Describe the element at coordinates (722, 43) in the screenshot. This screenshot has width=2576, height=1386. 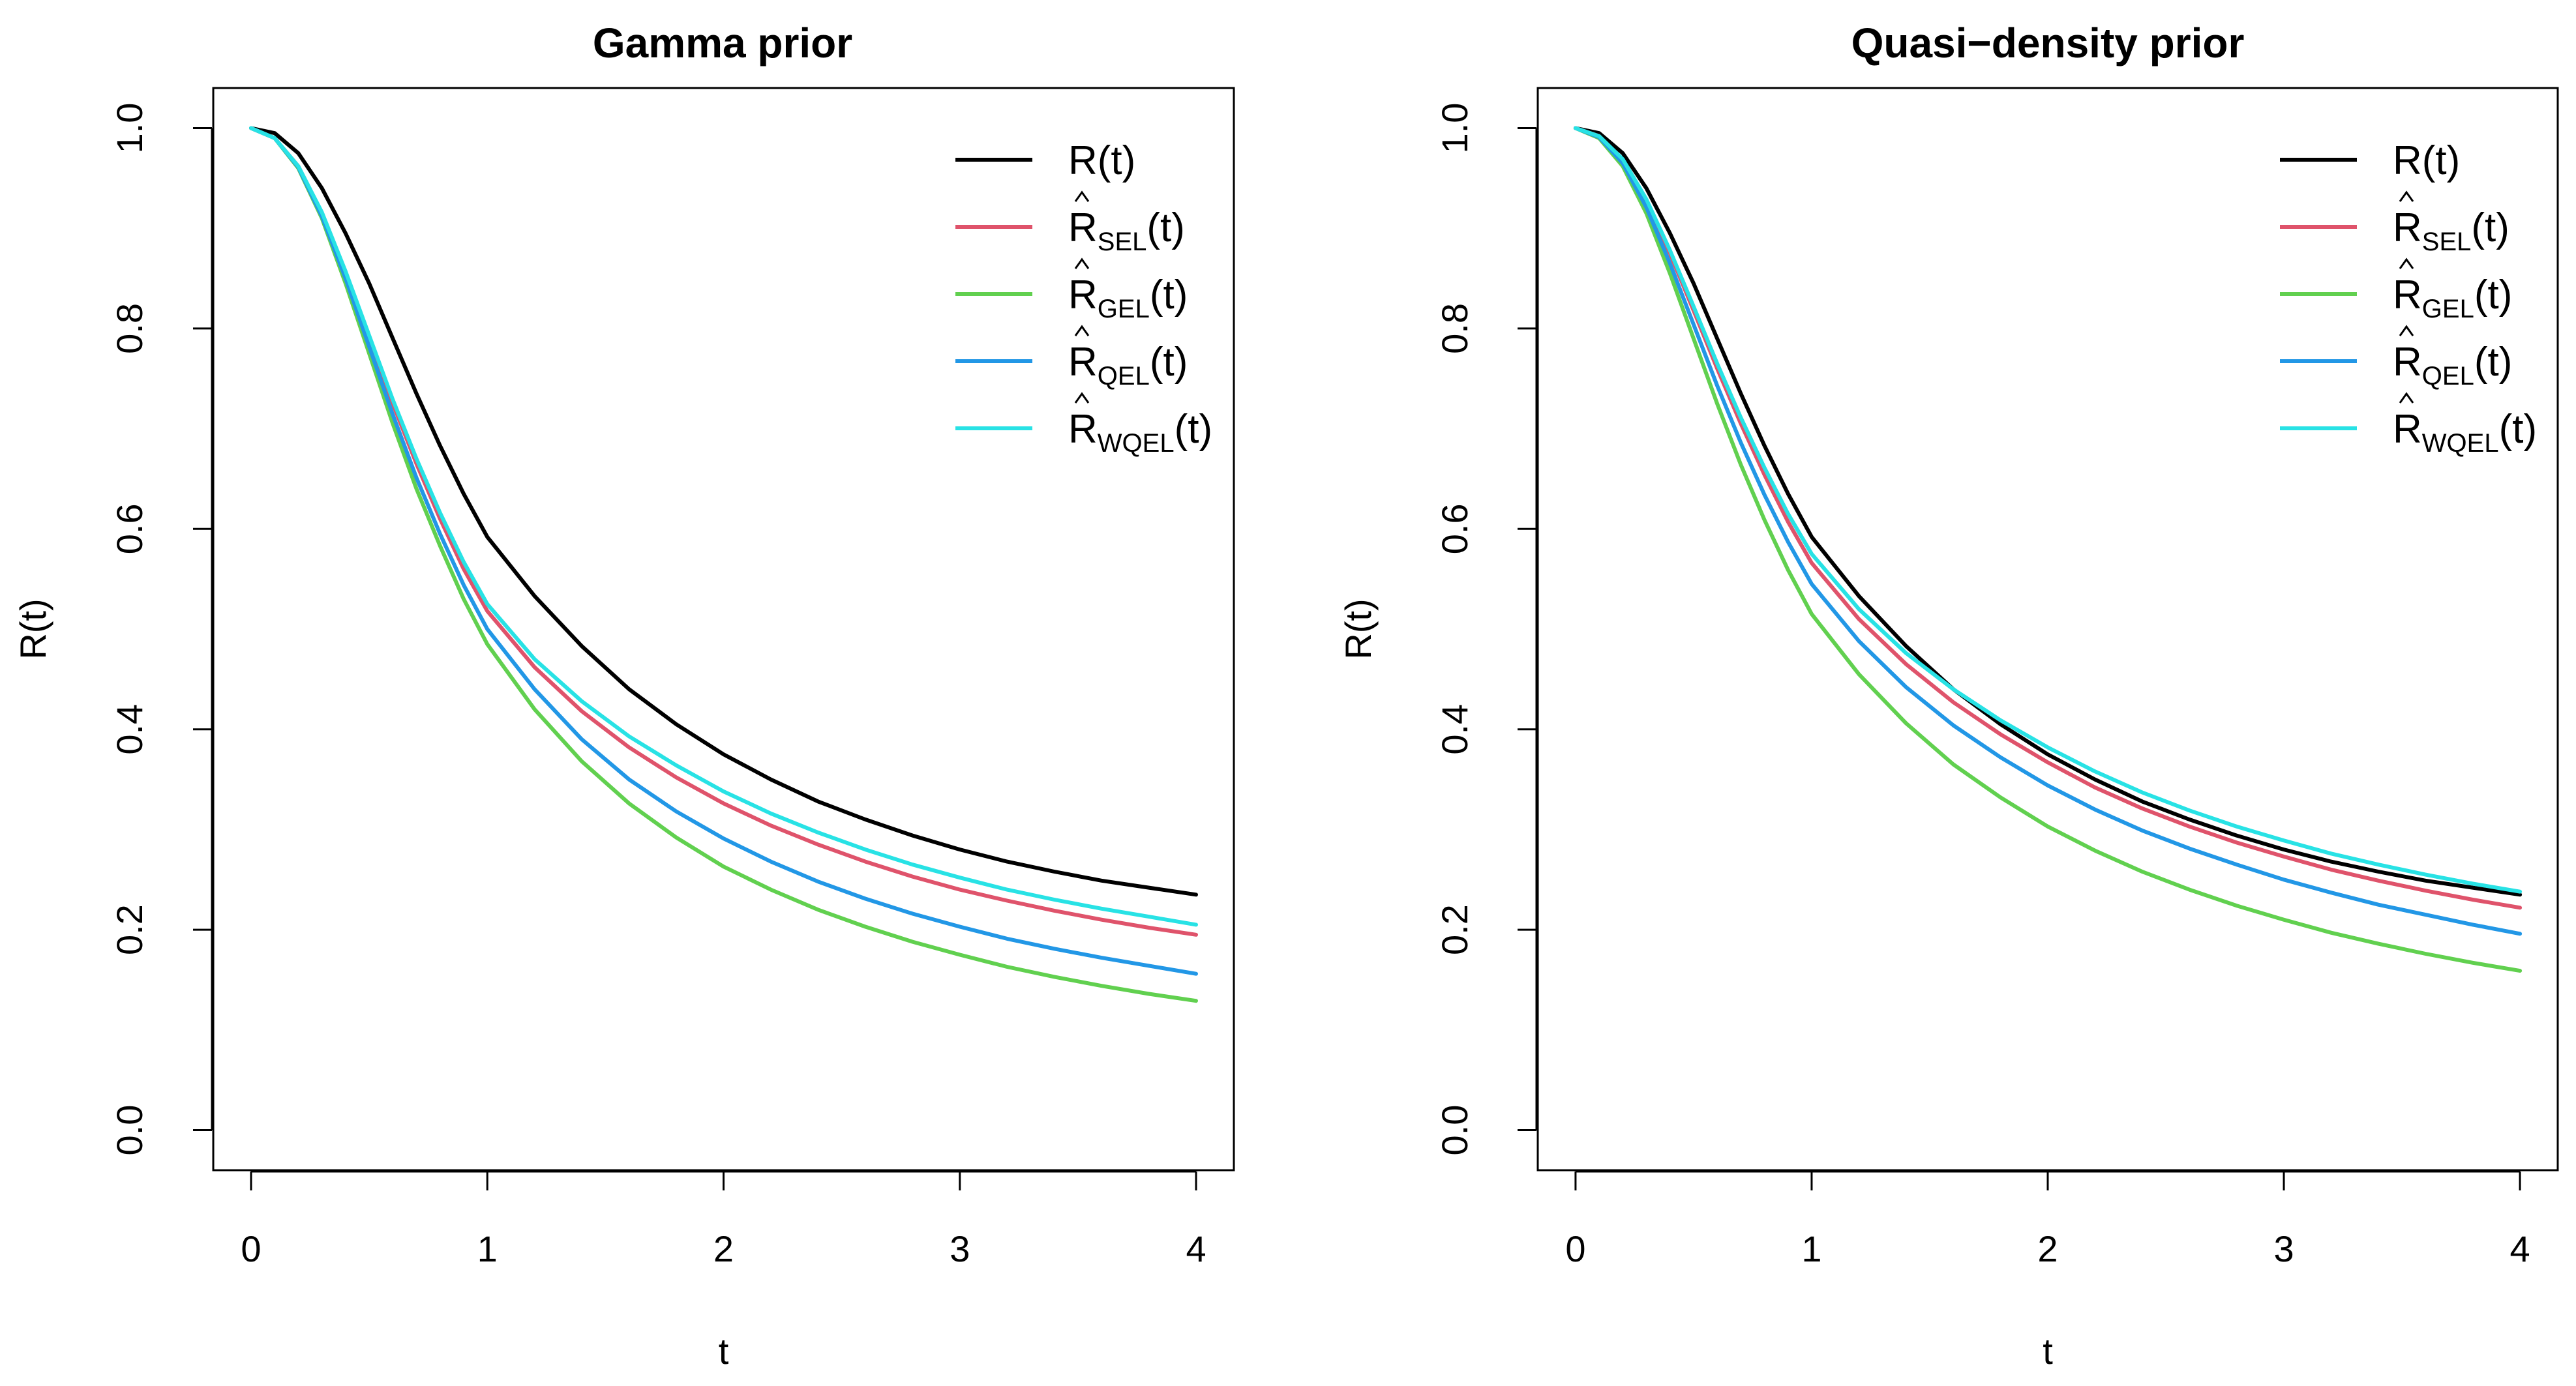
I see `chart-title: Gamma prior` at that location.